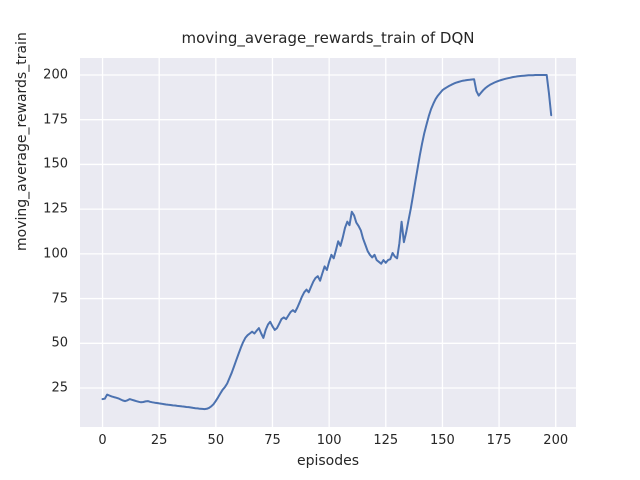 The height and width of the screenshot is (480, 640). What do you see at coordinates (59, 299) in the screenshot?
I see `y-tick-label: 75` at bounding box center [59, 299].